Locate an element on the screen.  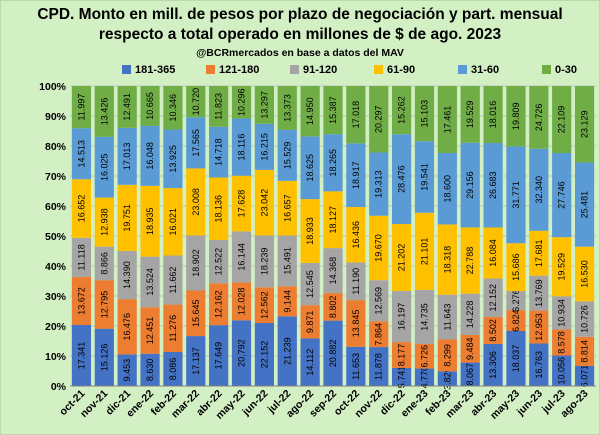
data-label: 16.048 is located at coordinates (150, 156).